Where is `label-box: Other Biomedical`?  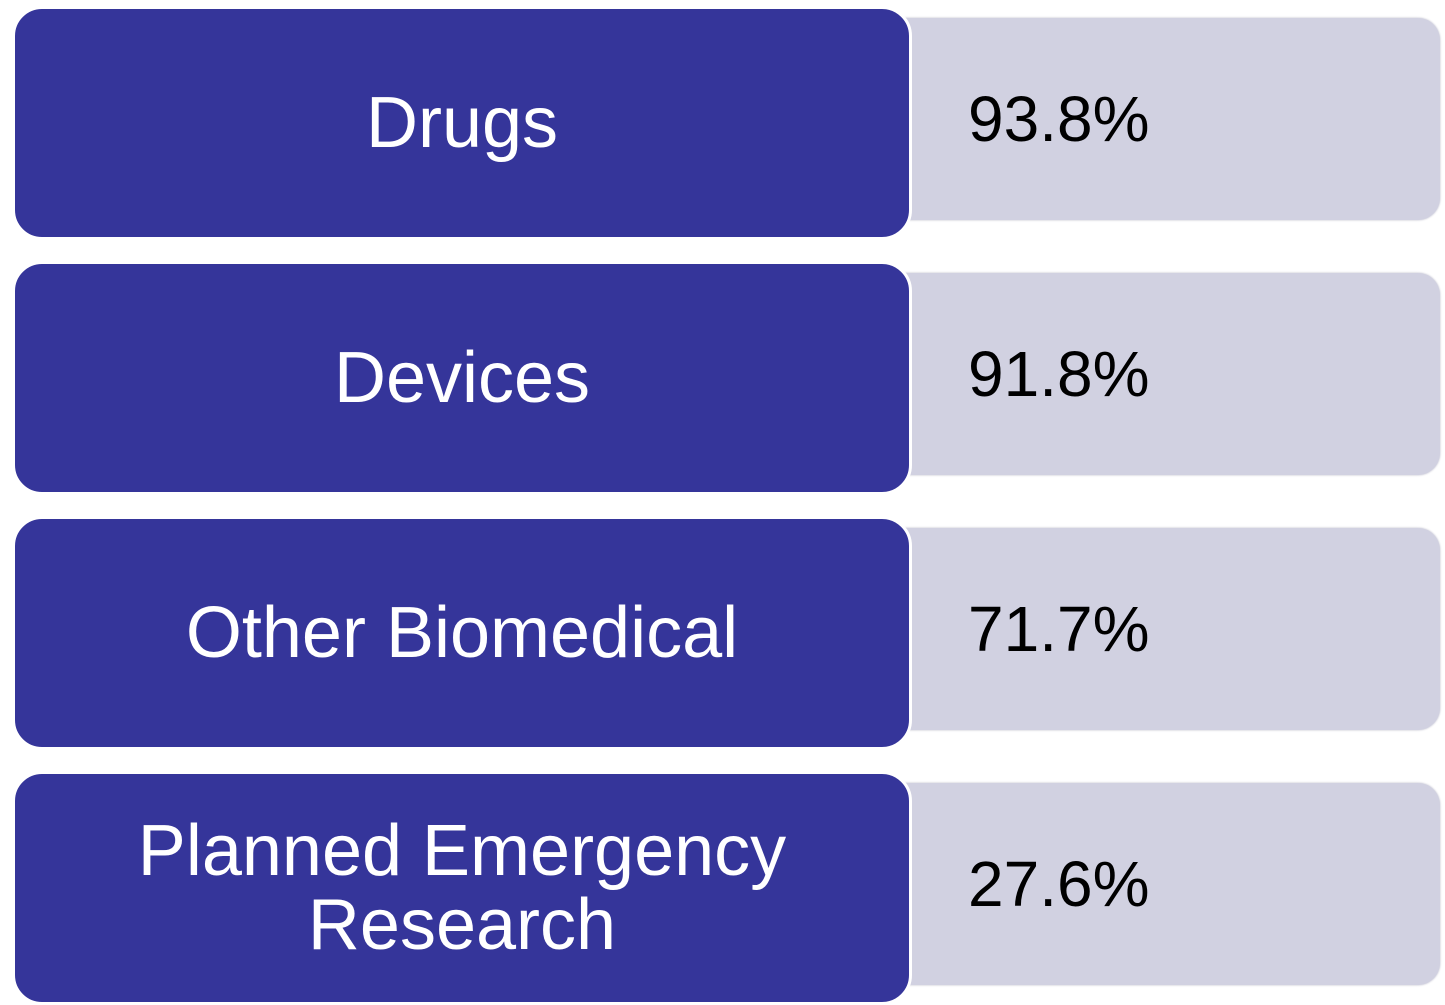 label-box: Other Biomedical is located at coordinates (462, 633).